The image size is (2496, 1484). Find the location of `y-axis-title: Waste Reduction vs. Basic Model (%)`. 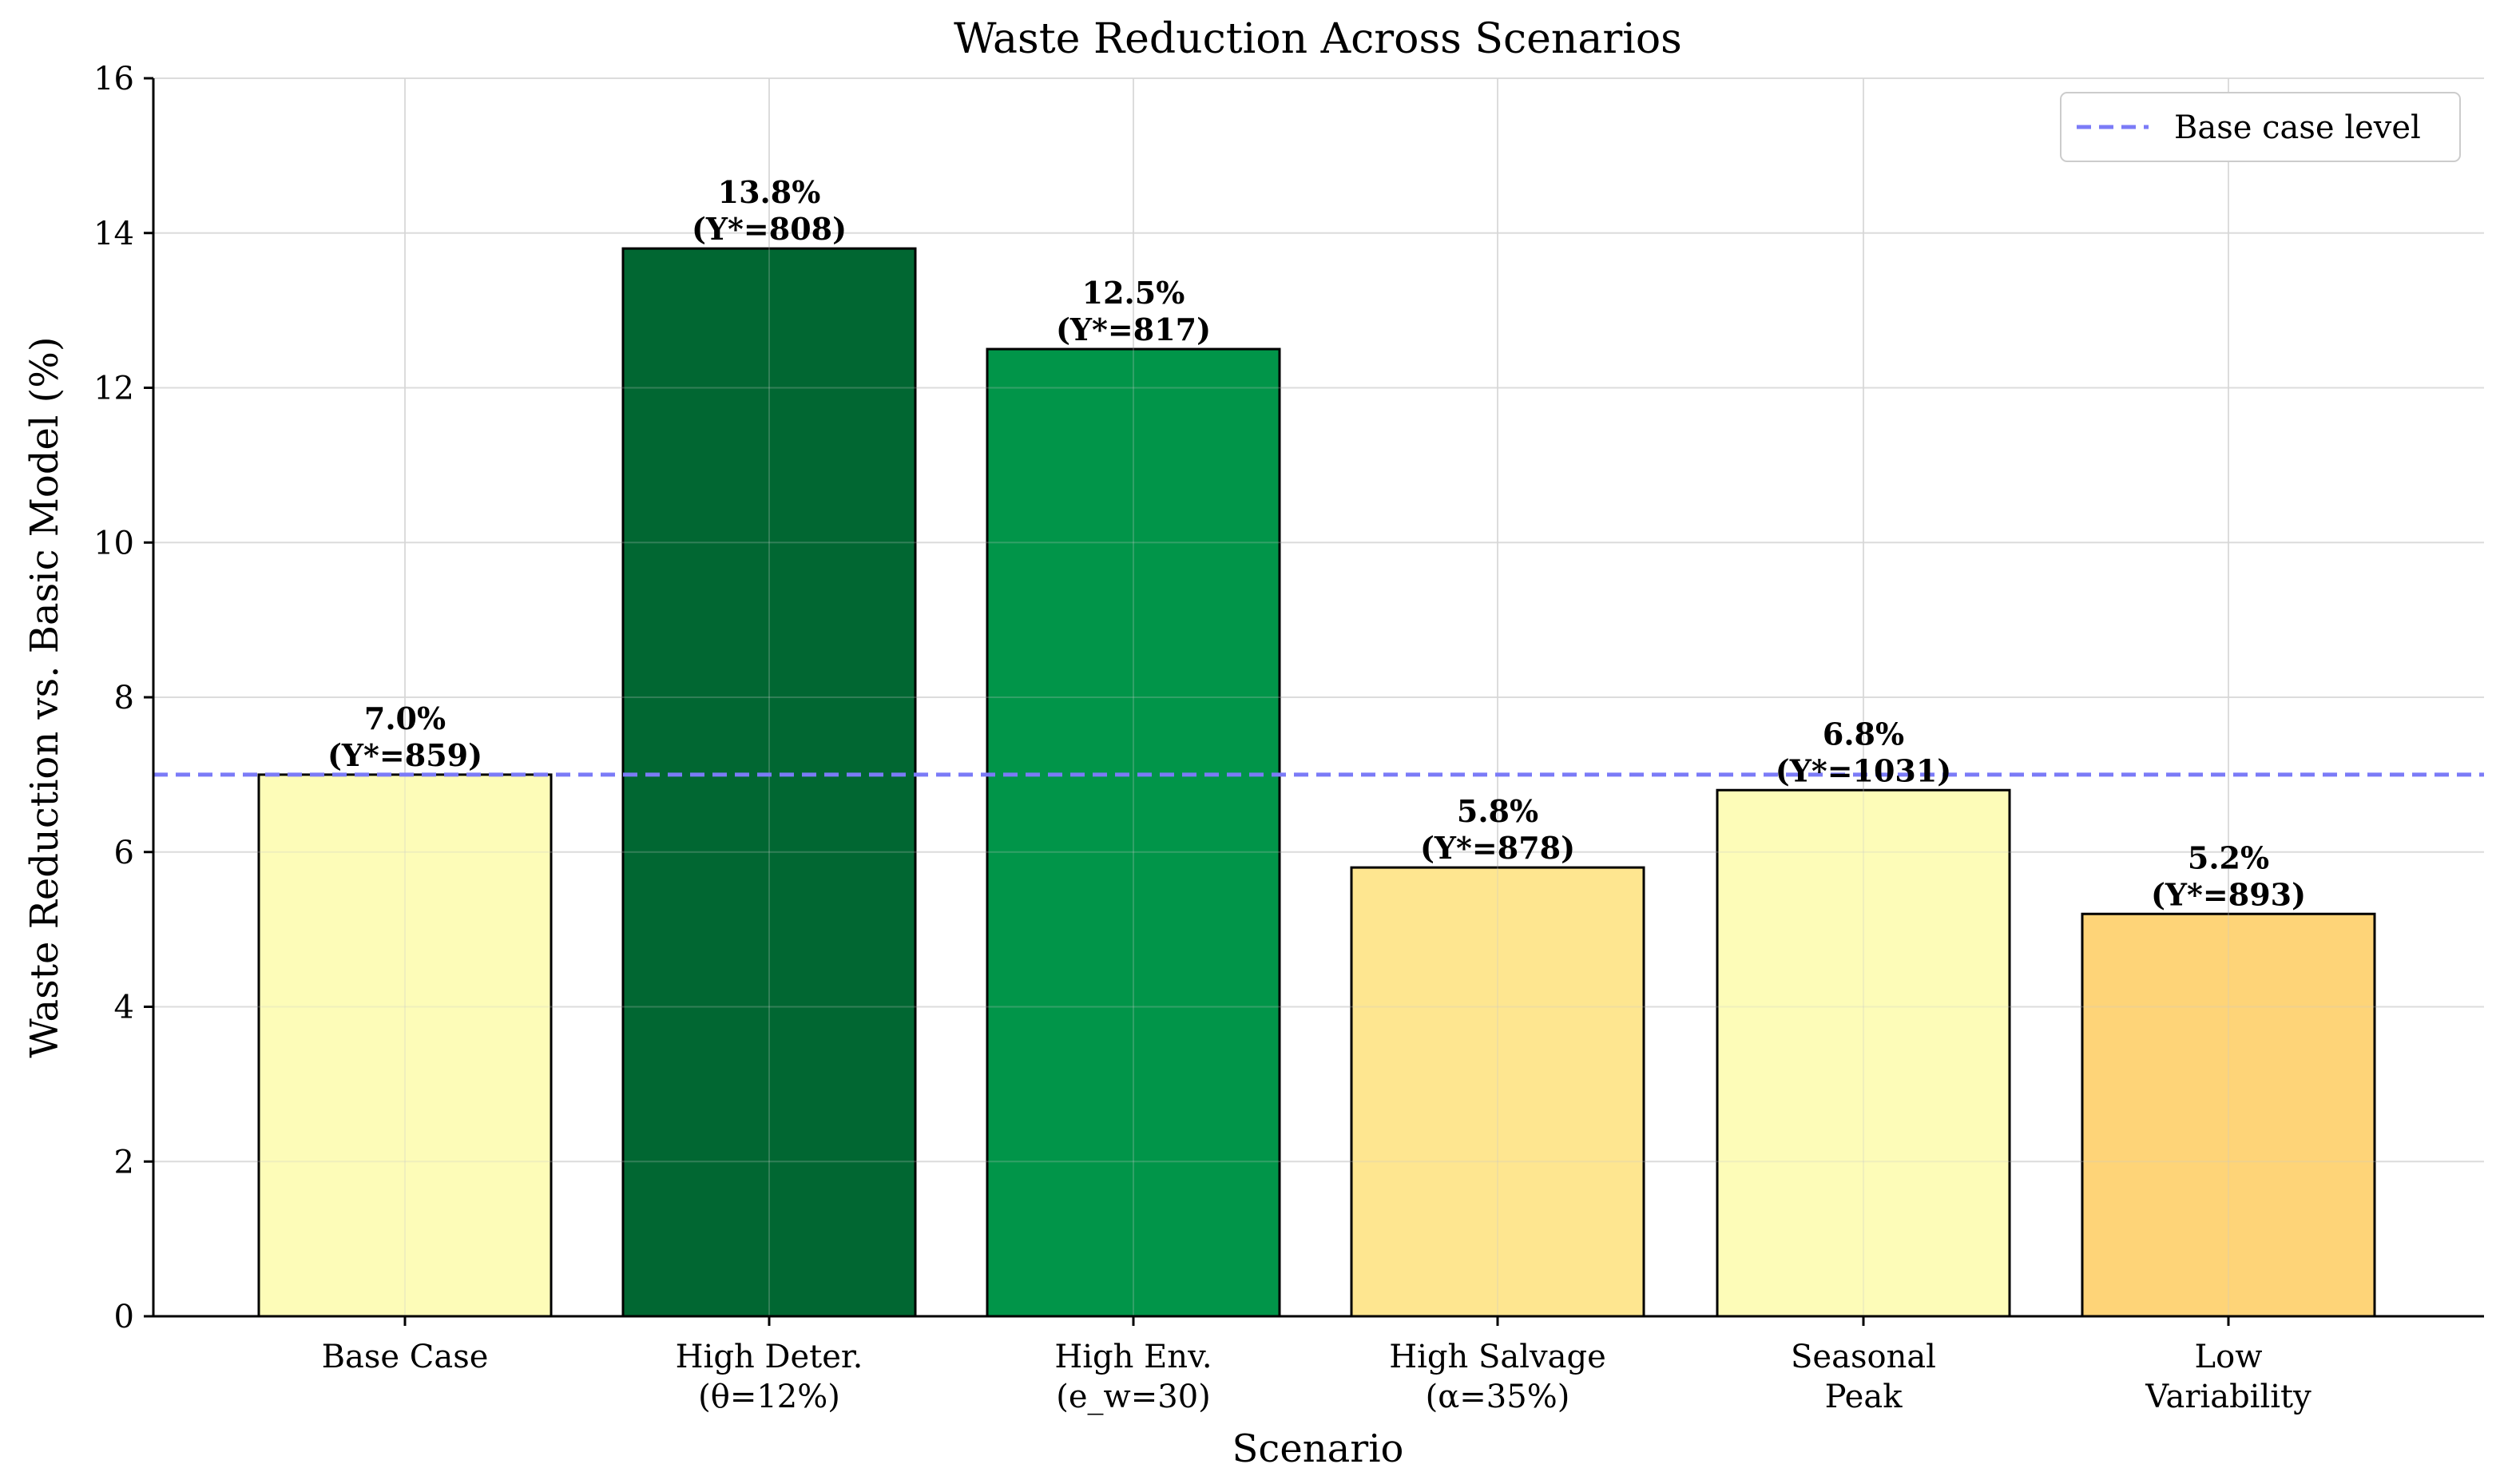

y-axis-title: Waste Reduction vs. Basic Model (%) is located at coordinates (44, 696).